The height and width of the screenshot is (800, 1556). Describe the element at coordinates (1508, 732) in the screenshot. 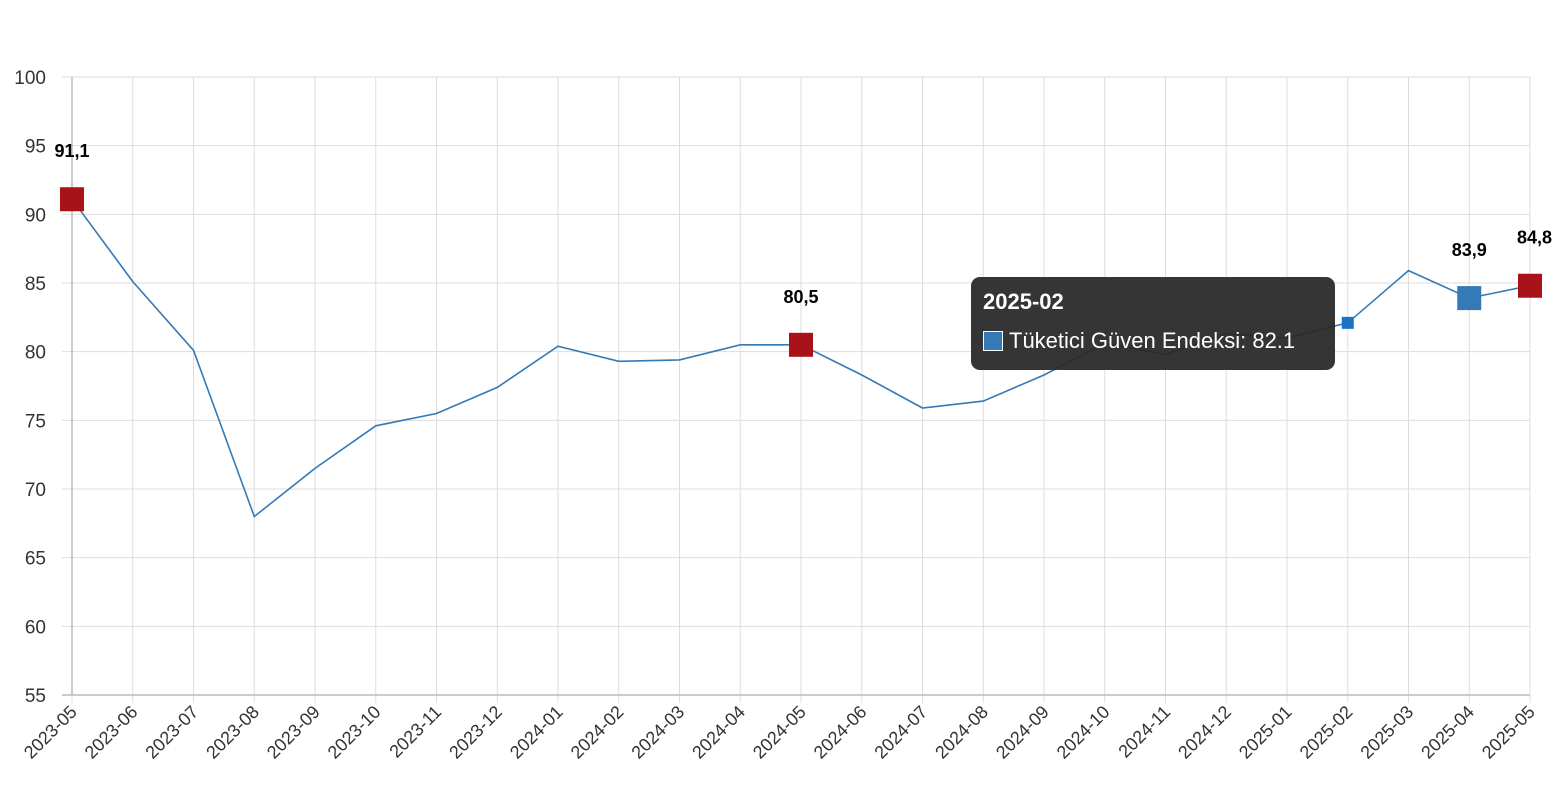

I see `x-tick-label: 2025-05` at that location.